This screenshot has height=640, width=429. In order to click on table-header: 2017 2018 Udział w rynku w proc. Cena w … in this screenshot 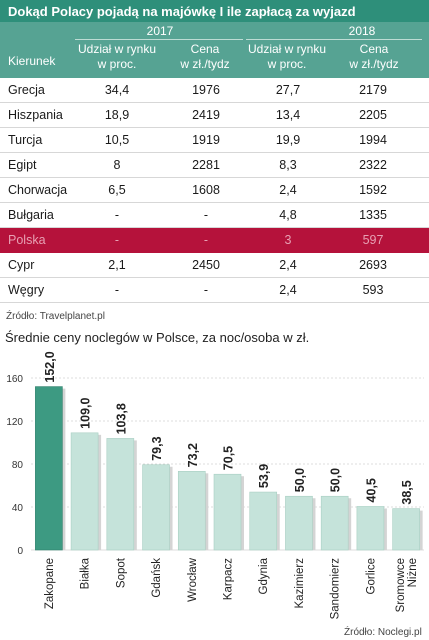, I will do `click(214, 50)`.